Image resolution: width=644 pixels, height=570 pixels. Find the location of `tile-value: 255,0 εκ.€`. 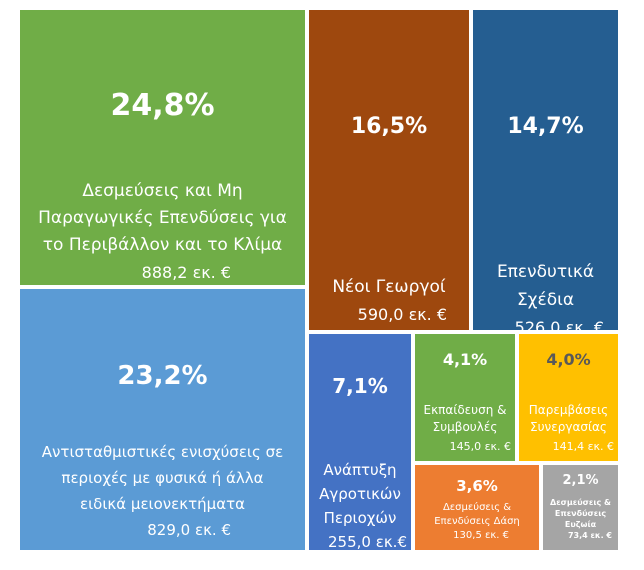

tile-value: 255,0 εκ.€ is located at coordinates (367, 542).